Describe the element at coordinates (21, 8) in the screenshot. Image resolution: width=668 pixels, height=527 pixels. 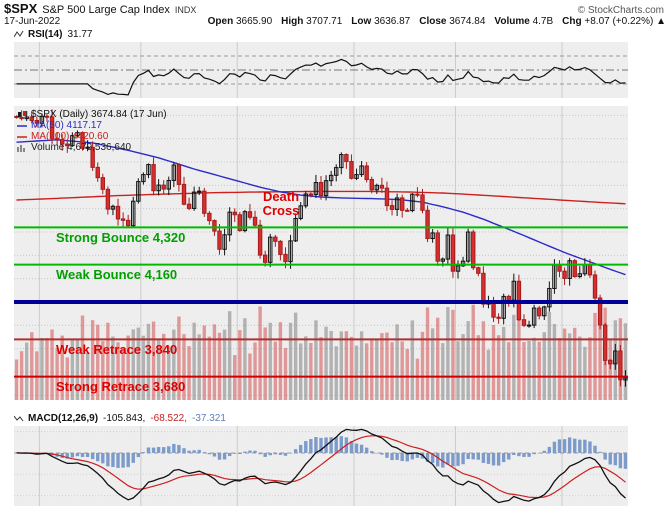
I see `ticker-symbol: $SPX` at that location.